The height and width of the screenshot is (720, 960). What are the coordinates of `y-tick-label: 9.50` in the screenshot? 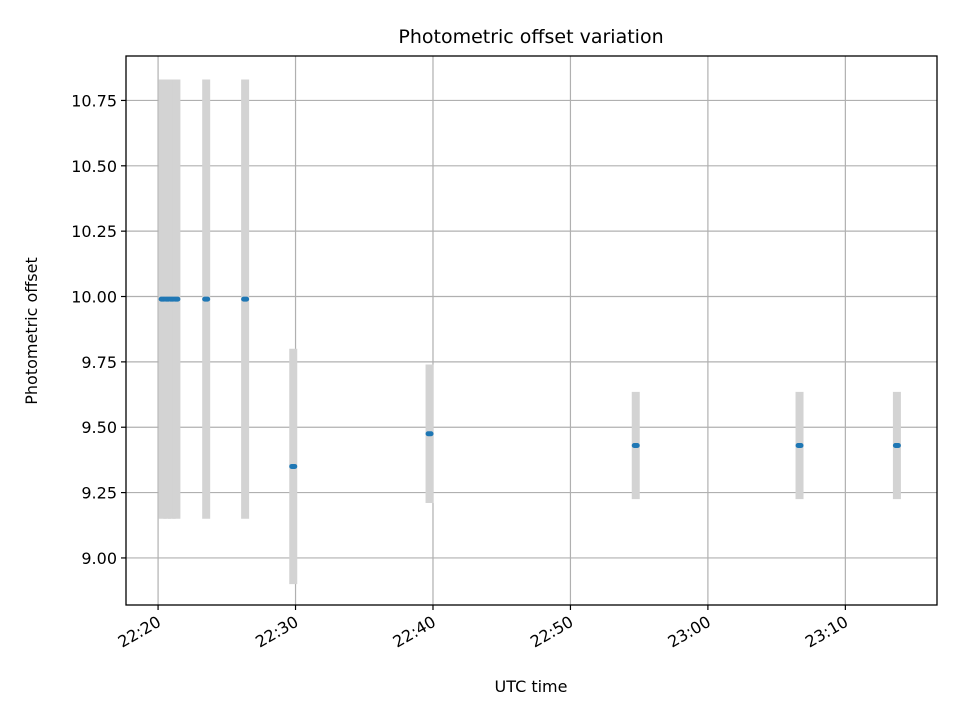 It's located at (99, 427).